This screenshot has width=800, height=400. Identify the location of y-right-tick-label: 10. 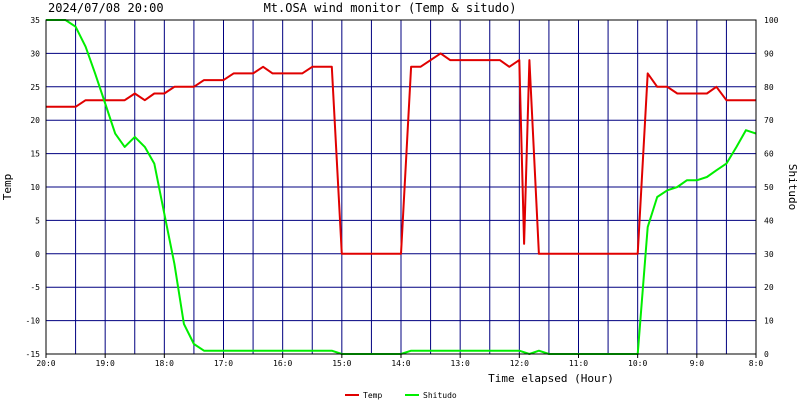
(769, 321).